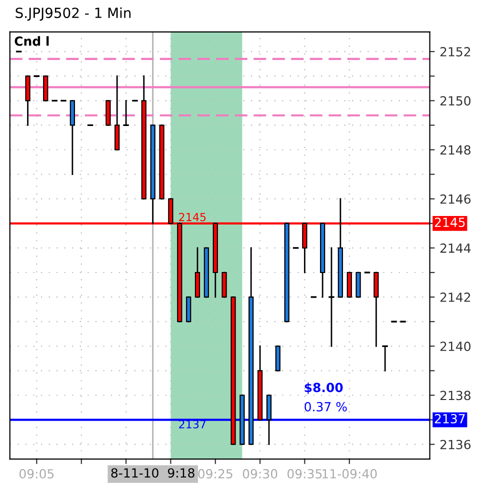 The width and height of the screenshot is (494, 491). What do you see at coordinates (152, 473) in the screenshot?
I see `ref-line-label: 8-11-10 9:18` at bounding box center [152, 473].